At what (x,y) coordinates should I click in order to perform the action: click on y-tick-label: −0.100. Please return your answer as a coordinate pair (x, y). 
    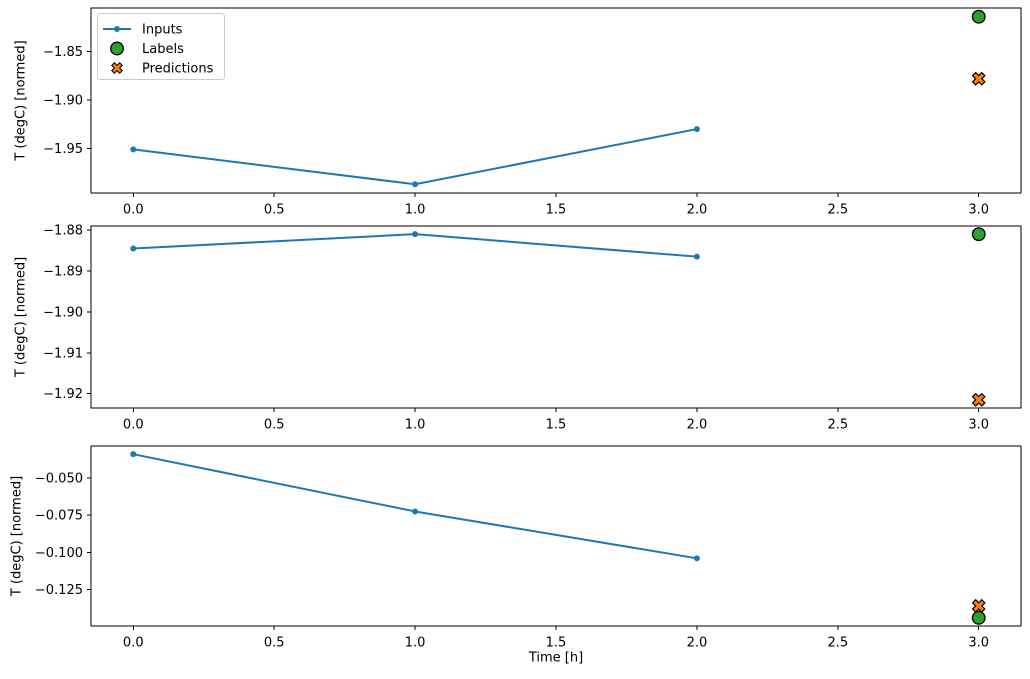
    Looking at the image, I should click on (59, 553).